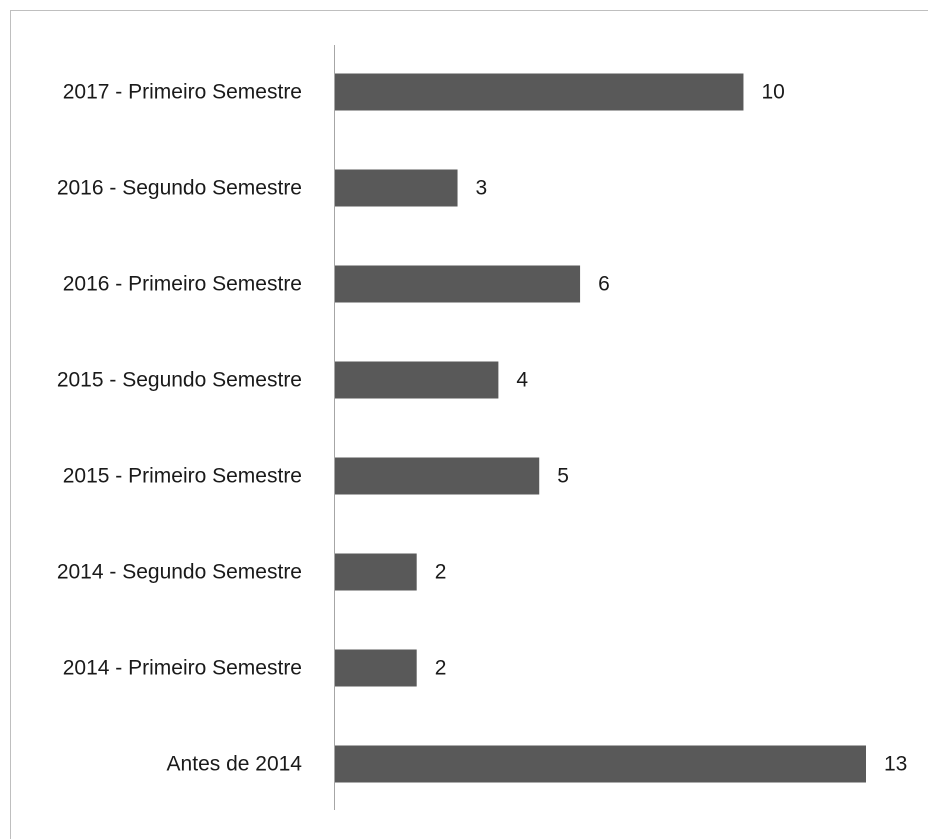  What do you see at coordinates (772, 92) in the screenshot?
I see `data-label: 10` at bounding box center [772, 92].